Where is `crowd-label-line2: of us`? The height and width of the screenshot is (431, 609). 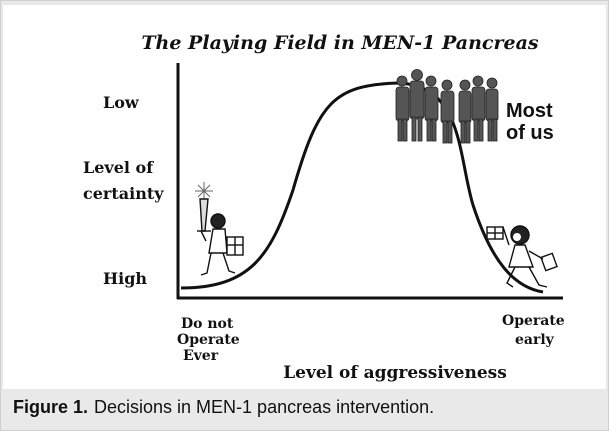 crowd-label-line2: of us is located at coordinates (530, 133).